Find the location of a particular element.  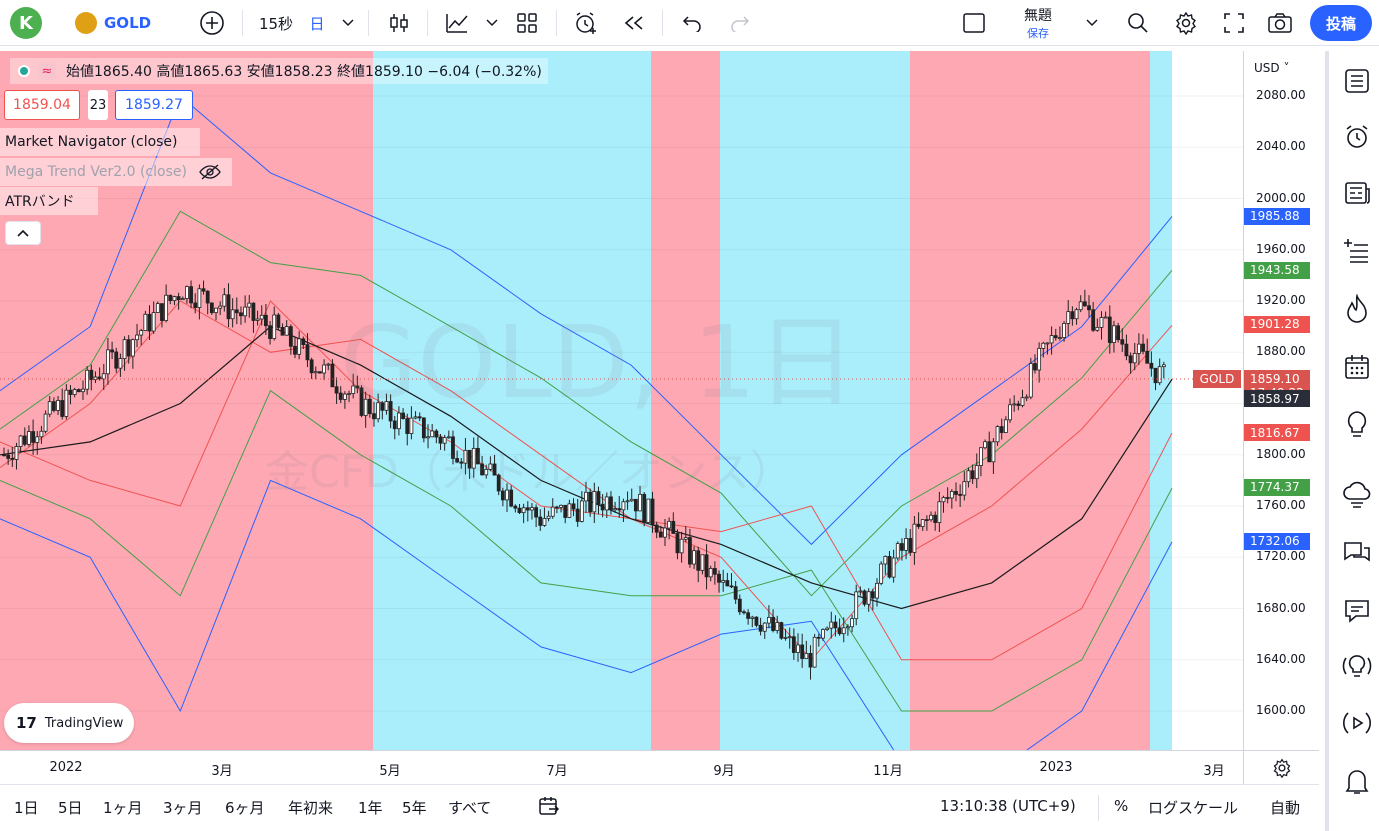

interval-15s: 15秒 is located at coordinates (276, 23).